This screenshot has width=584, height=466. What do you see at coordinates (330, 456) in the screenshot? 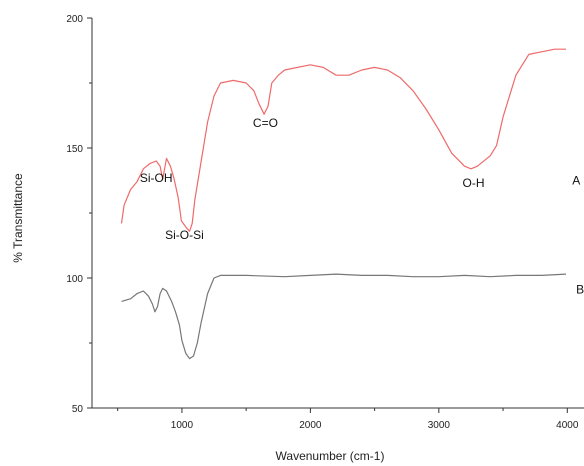
I see `x-axis-title: Wavenumber (cm-1)` at bounding box center [330, 456].